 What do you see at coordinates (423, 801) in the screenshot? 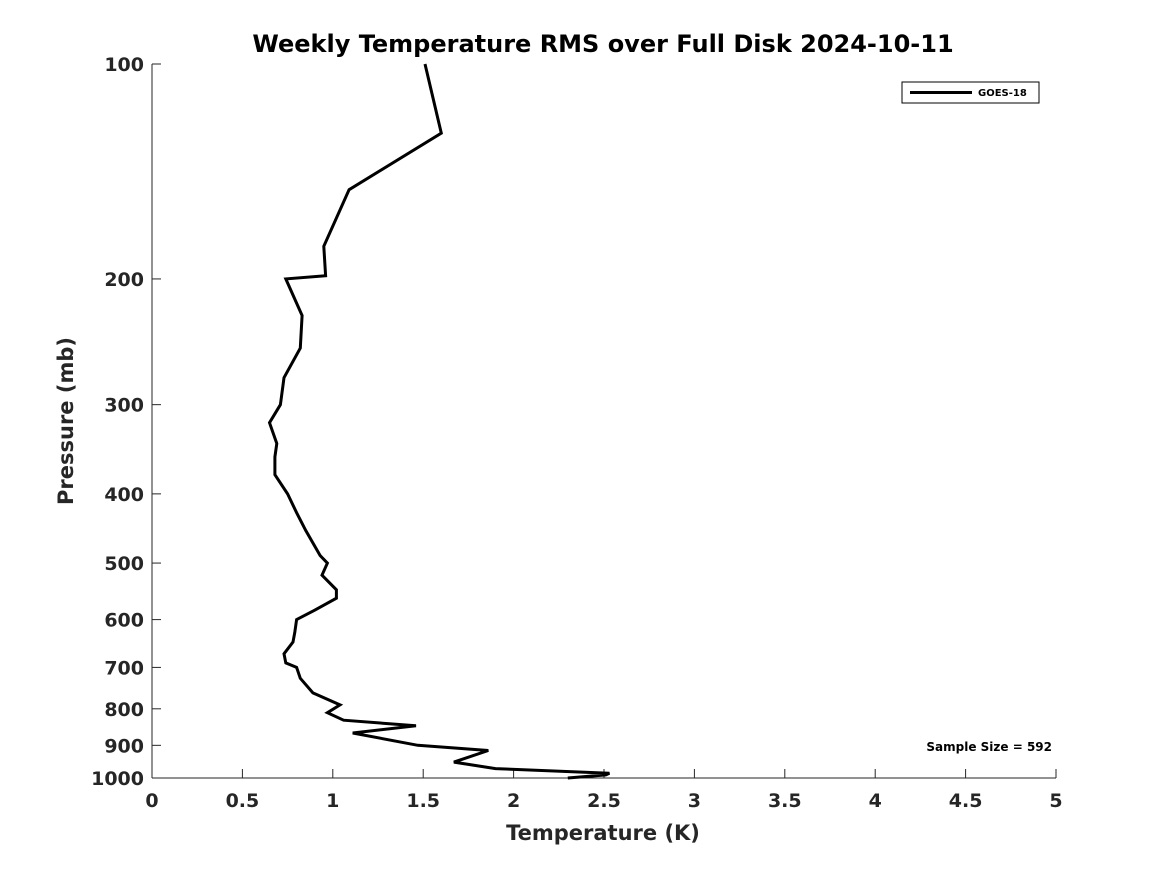
I see `x-tick-label: 1.5` at bounding box center [423, 801].